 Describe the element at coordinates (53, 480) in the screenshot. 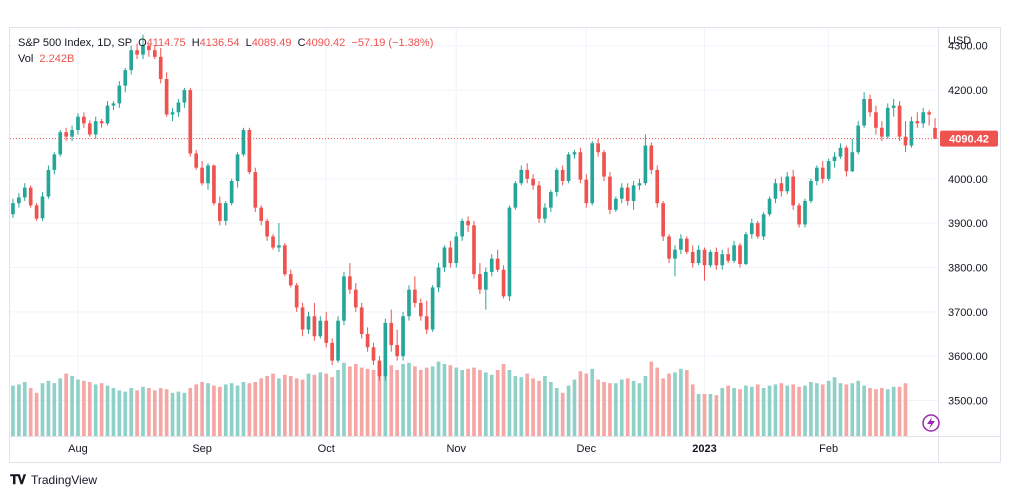

I see `tradingview-logo: 𝐓𝐕 TradingView` at that location.